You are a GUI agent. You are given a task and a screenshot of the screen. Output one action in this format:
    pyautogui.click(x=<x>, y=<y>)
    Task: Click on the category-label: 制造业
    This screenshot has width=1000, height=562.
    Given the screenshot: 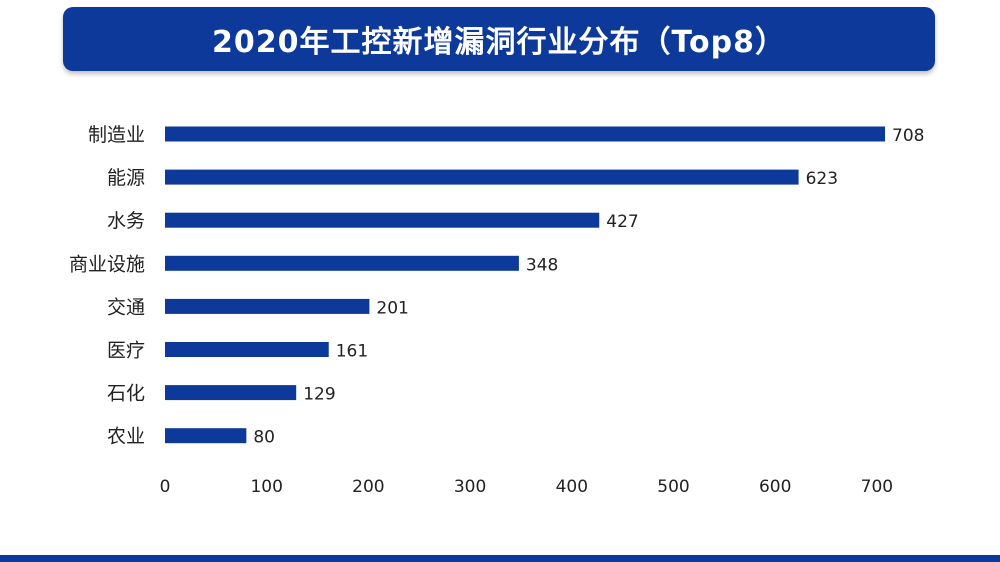 What is the action you would take?
    pyautogui.click(x=116, y=135)
    